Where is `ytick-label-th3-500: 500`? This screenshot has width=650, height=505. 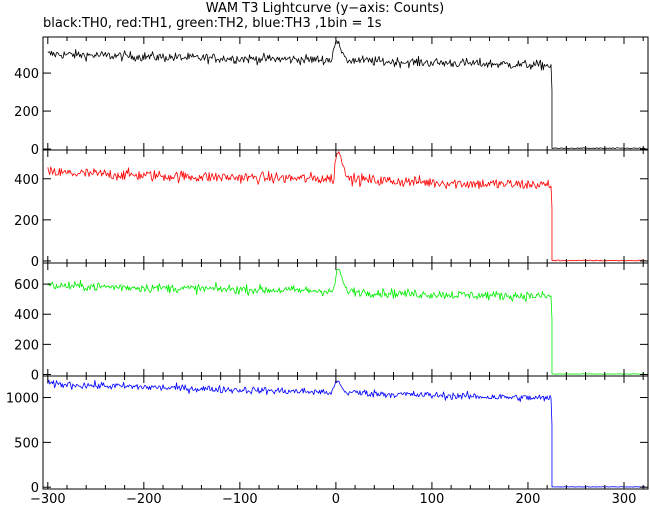
ytick-label-th3-500: 500 is located at coordinates (26, 443).